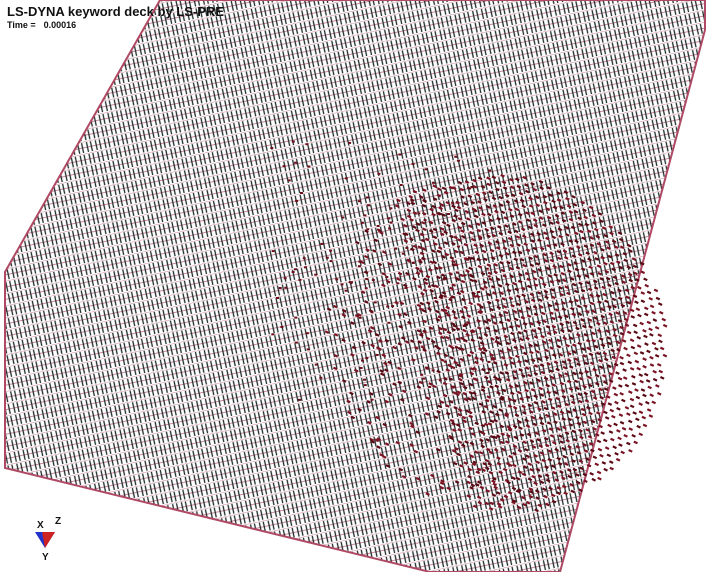  Describe the element at coordinates (58, 521) in the screenshot. I see `axis-z: Z` at that location.